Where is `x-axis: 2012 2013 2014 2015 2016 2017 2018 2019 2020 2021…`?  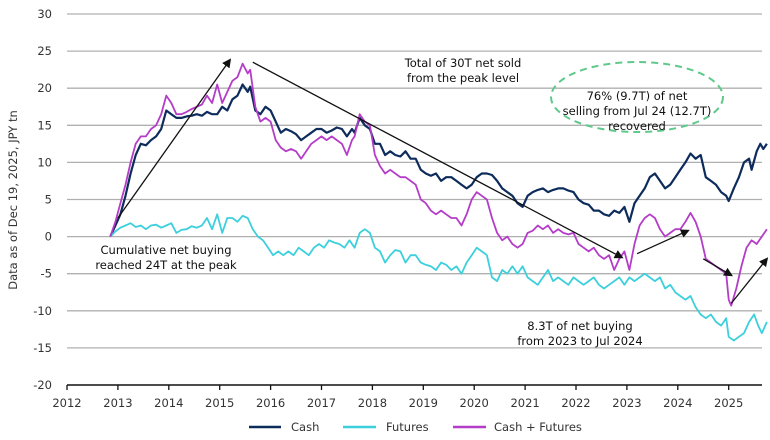
x-axis: 2012 2013 2014 2015 2016 2017 2018 2019 2020 2021… is located at coordinates (407, 397).